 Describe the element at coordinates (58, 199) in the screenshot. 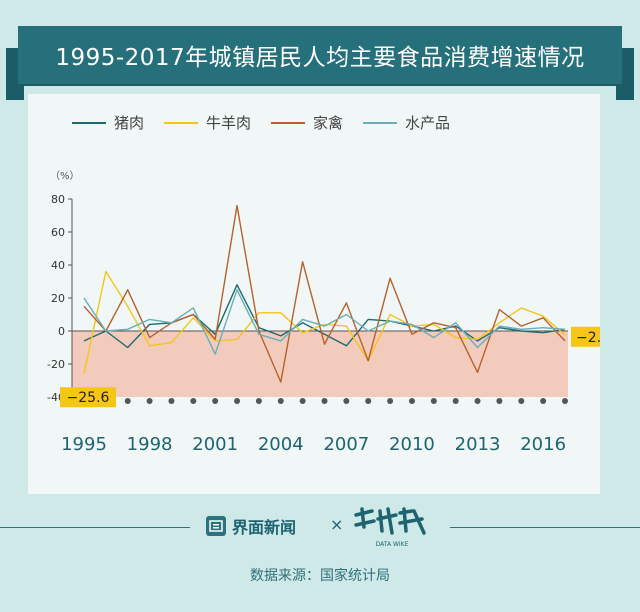

I see `y-tick-label: 80` at that location.